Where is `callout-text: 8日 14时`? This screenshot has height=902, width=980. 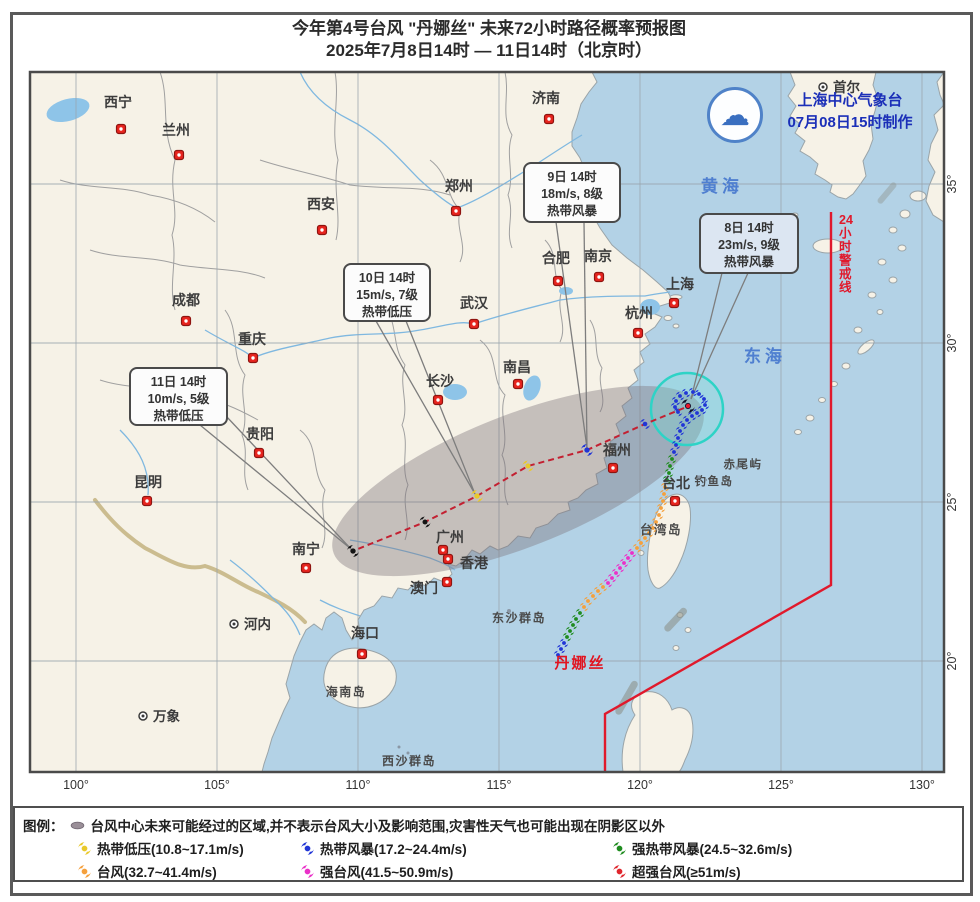
callout-text: 8日 14时 is located at coordinates (749, 227).